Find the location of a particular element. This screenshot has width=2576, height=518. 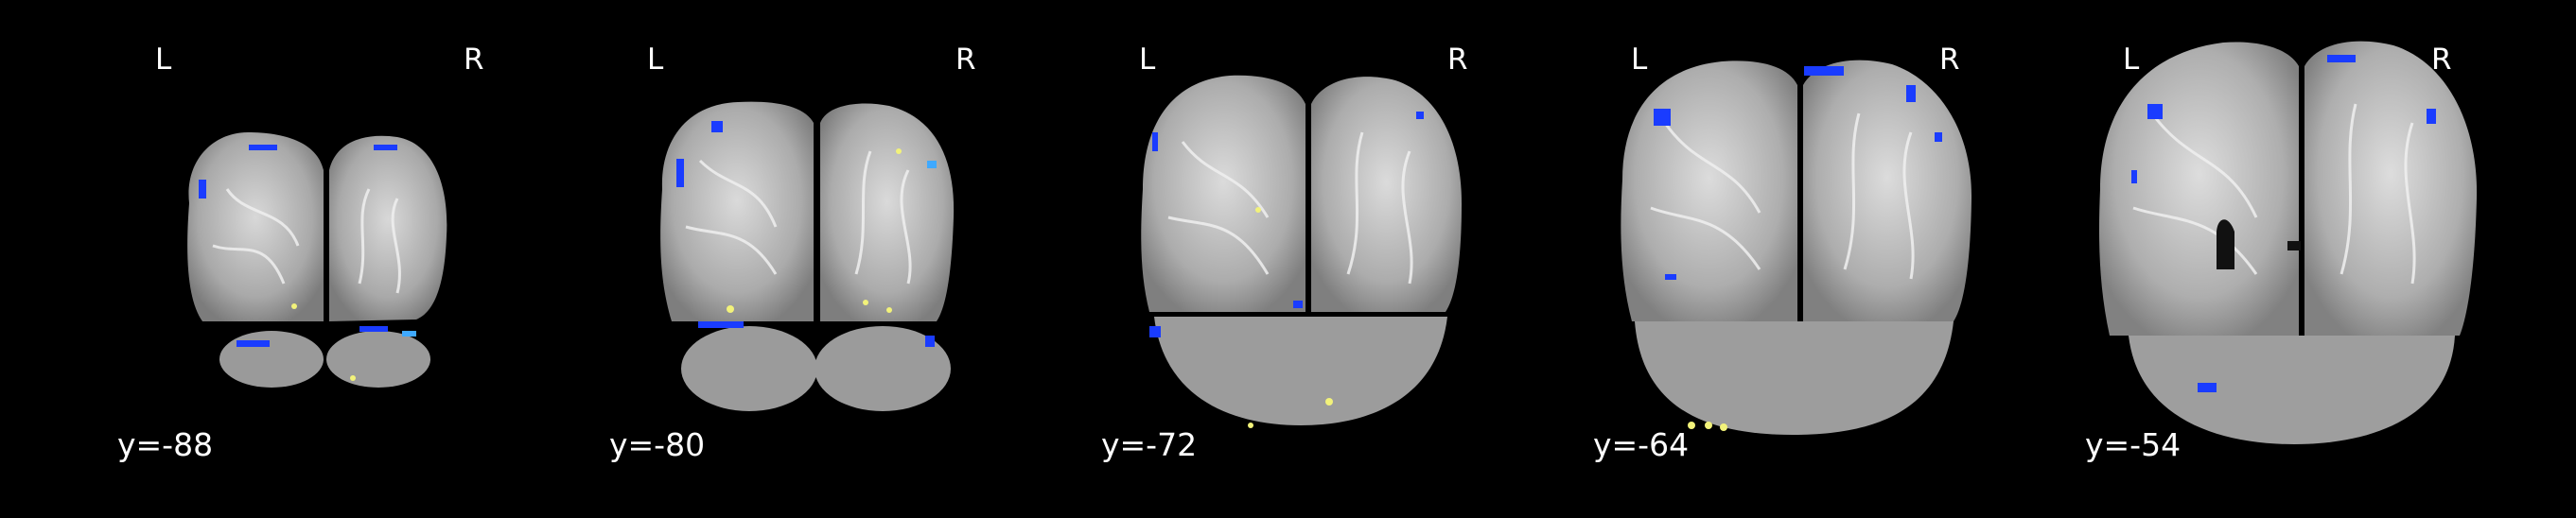

slice-coordinate-label: y=-72 is located at coordinates (1150, 445).